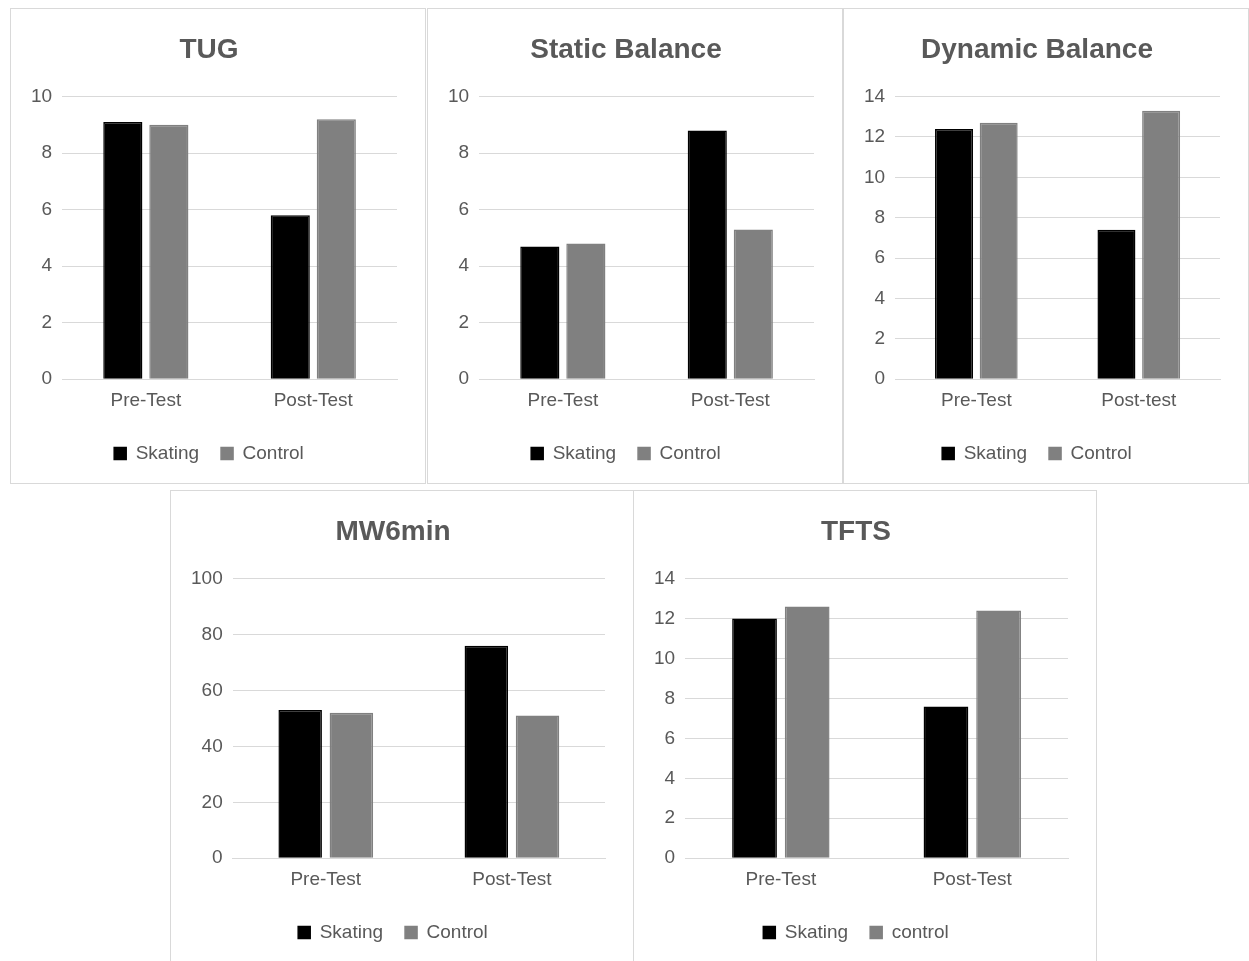 The height and width of the screenshot is (961, 1249). Describe the element at coordinates (207, 577) in the screenshot. I see `y-tick-label: 100` at that location.